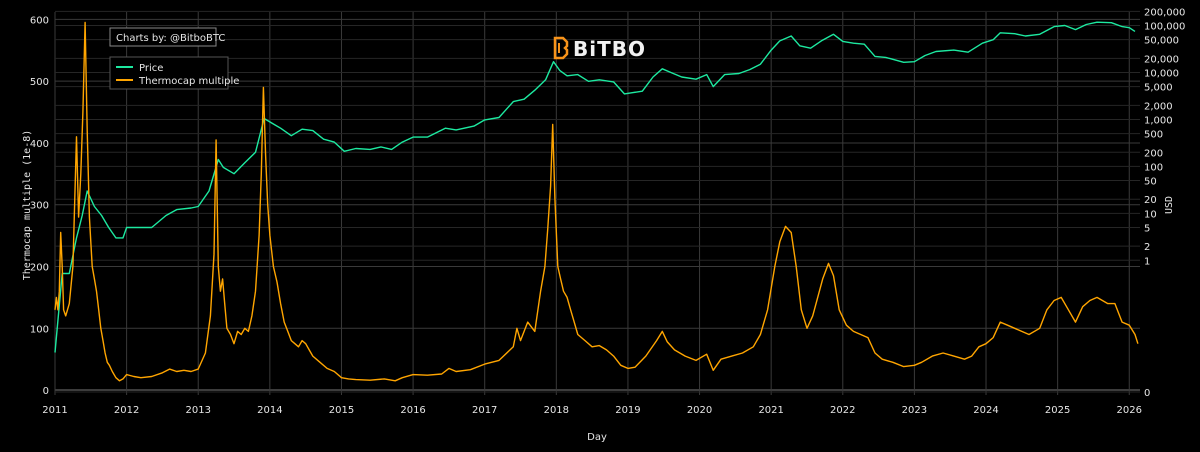  What do you see at coordinates (1147, 247) in the screenshot?
I see `y-tick-label-right: 2` at bounding box center [1147, 247].